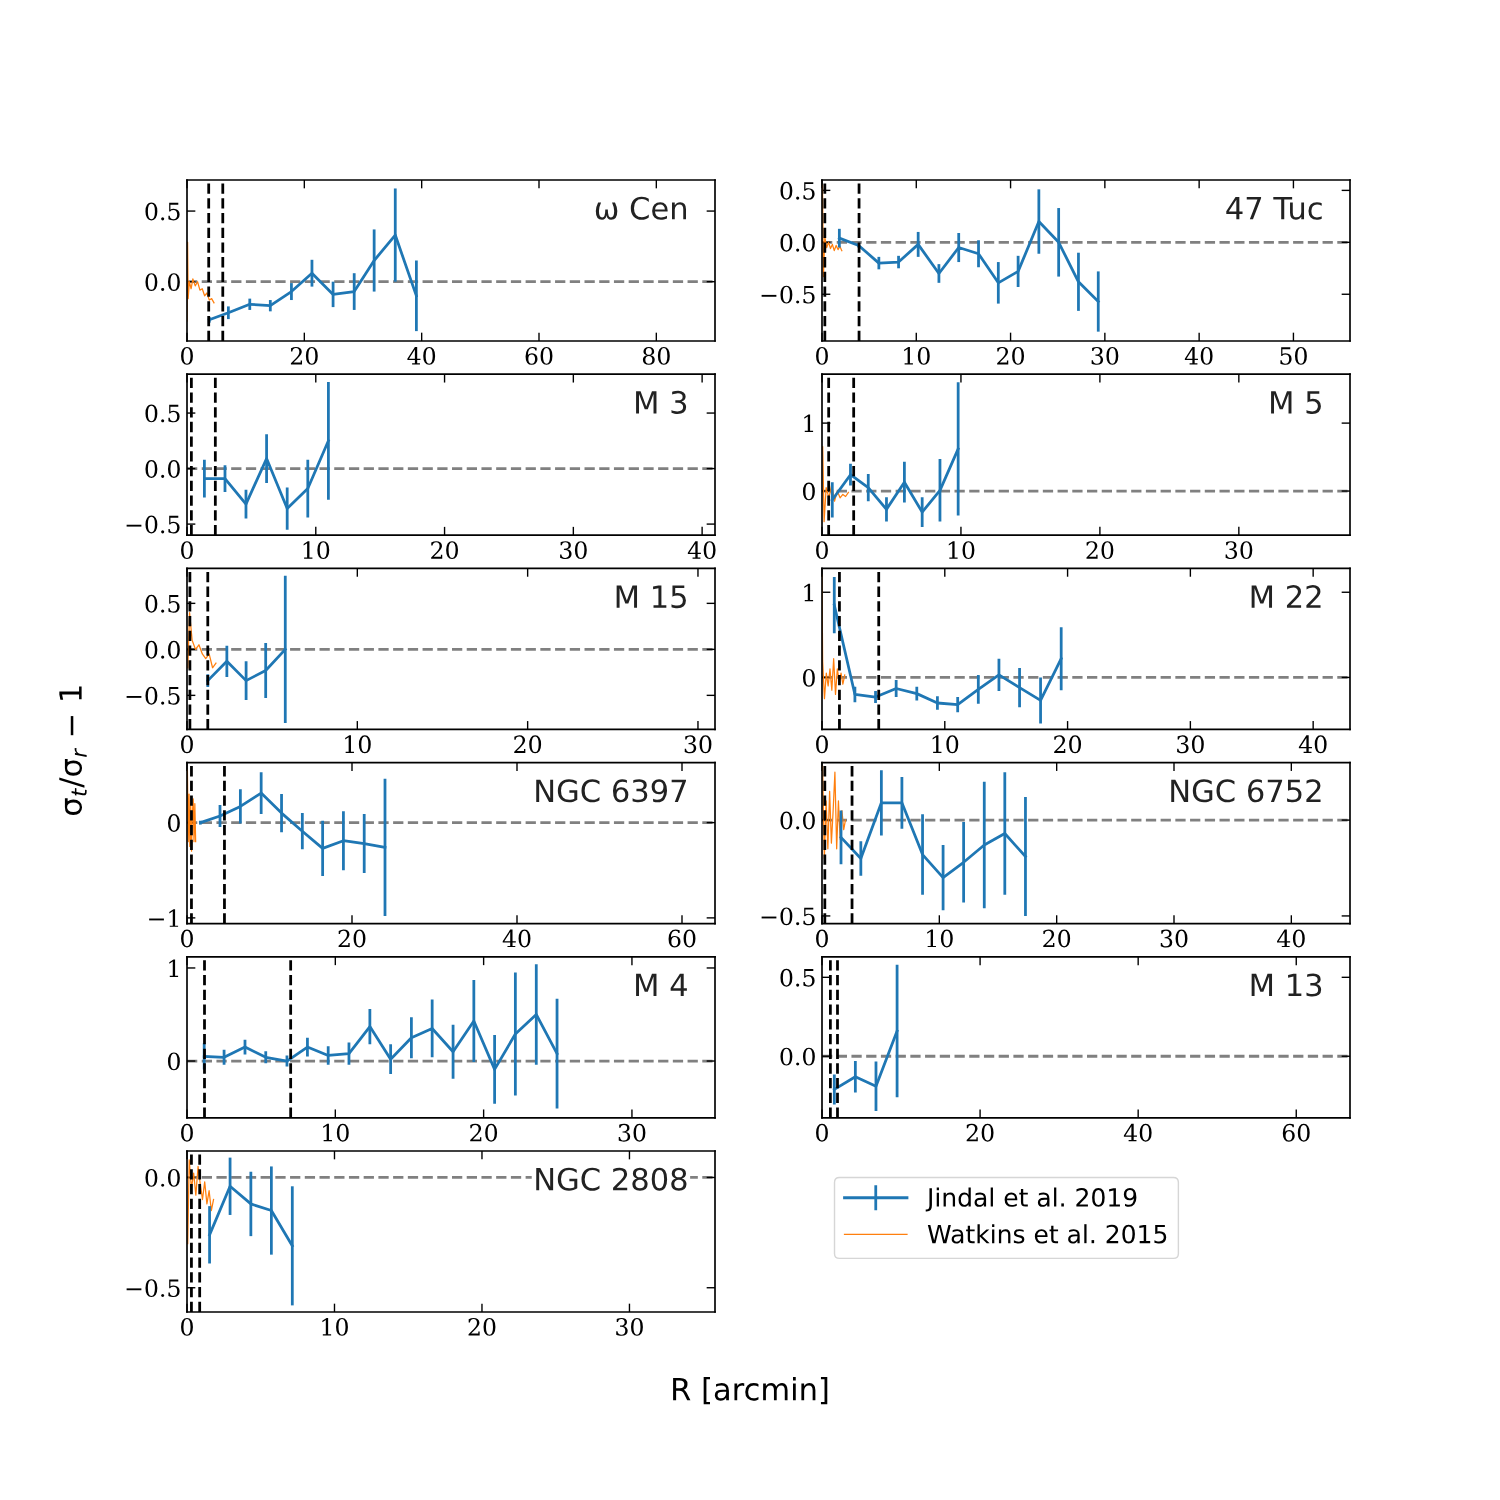  I want to click on chart-title: 47 Tuc, so click(1274, 208).